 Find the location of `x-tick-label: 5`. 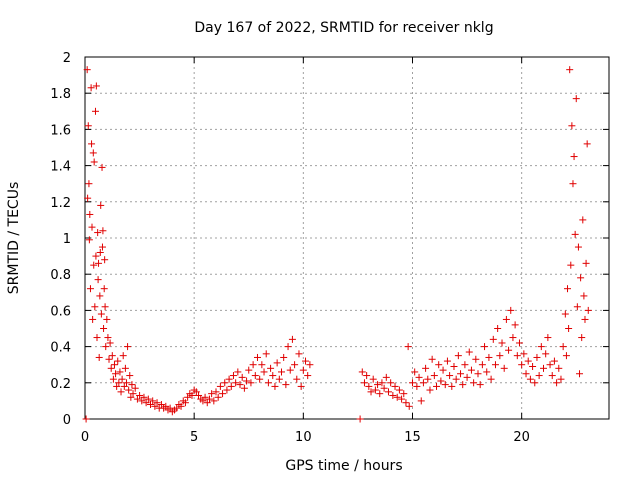

x-tick-label: 5 is located at coordinates (194, 437).